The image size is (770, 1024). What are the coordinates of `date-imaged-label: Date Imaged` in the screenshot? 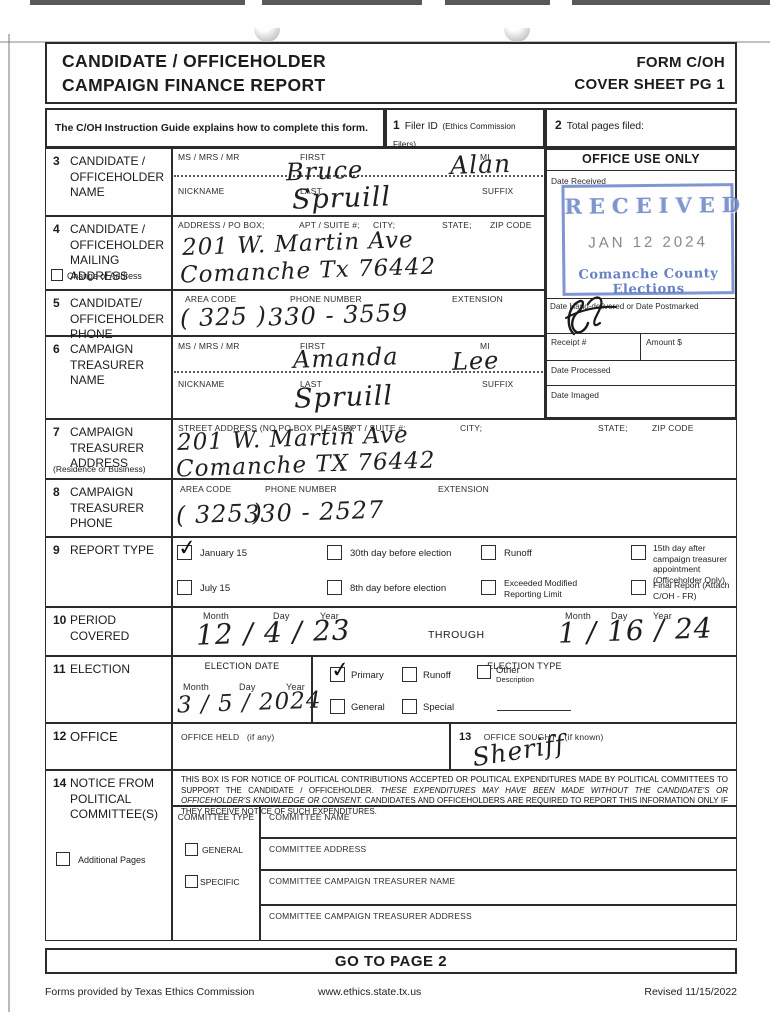 It's located at (575, 395).